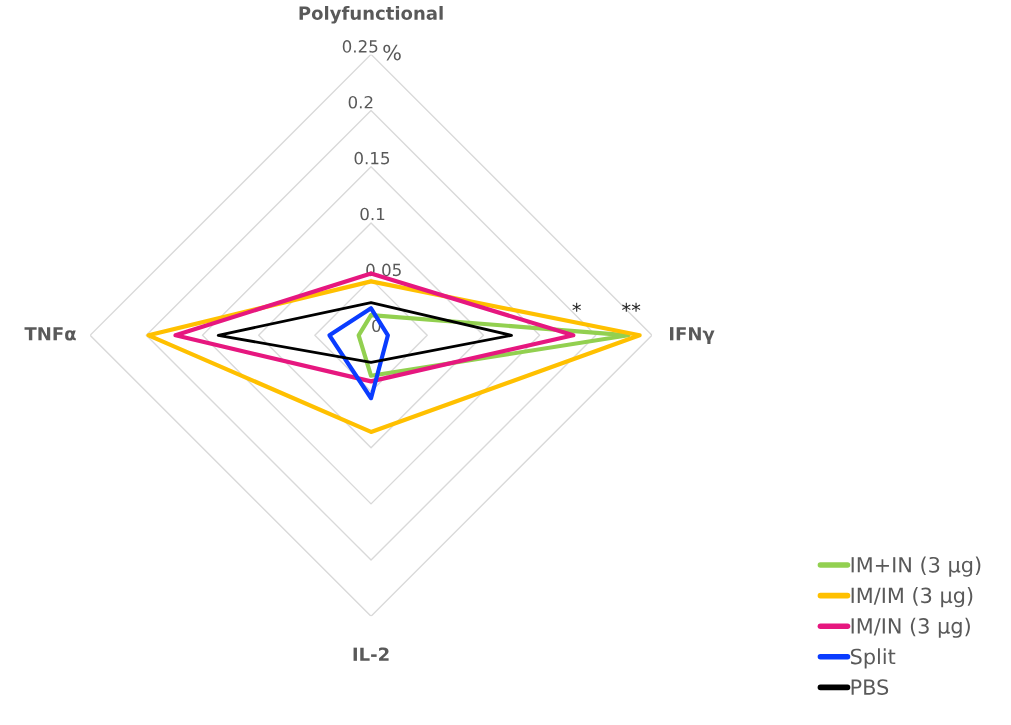 The image size is (1011, 725). I want to click on legend-label: PBS, so click(870, 687).